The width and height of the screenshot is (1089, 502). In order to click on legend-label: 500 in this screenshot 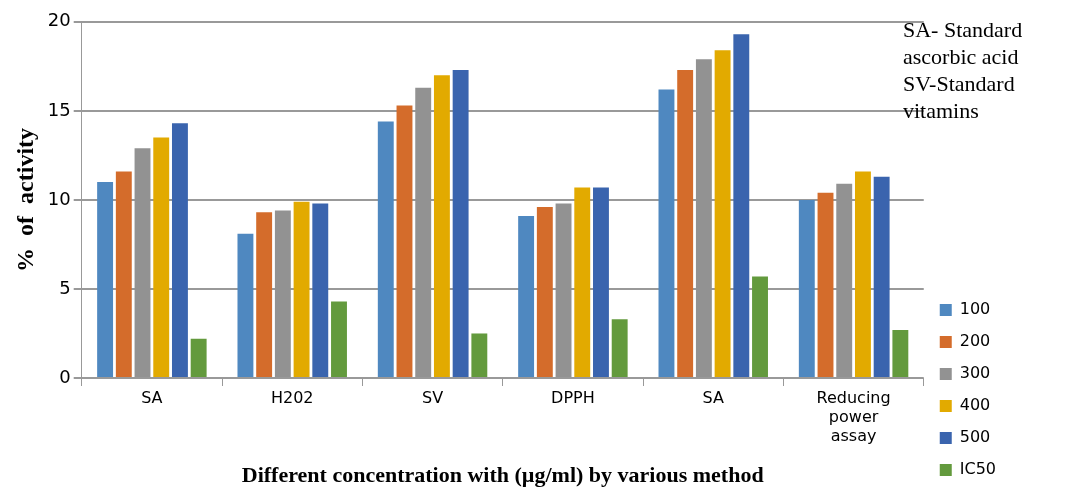, I will do `click(975, 437)`.